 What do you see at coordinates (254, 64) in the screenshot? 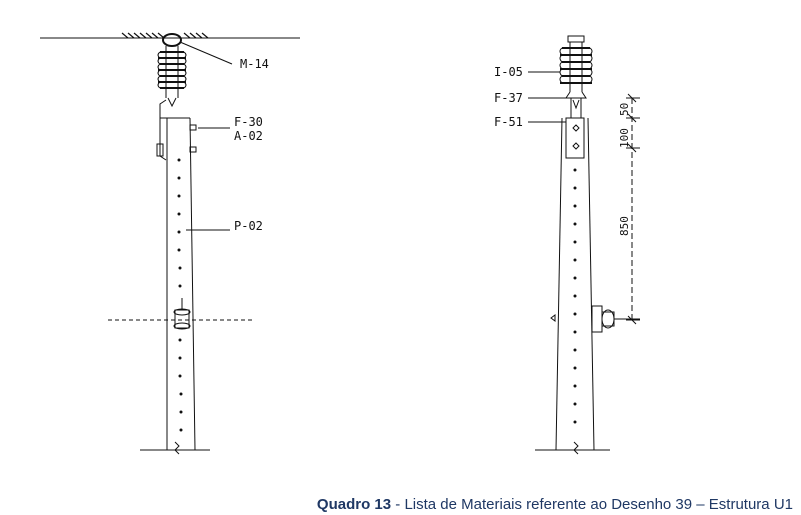
I see `label-m14: M-14` at bounding box center [254, 64].